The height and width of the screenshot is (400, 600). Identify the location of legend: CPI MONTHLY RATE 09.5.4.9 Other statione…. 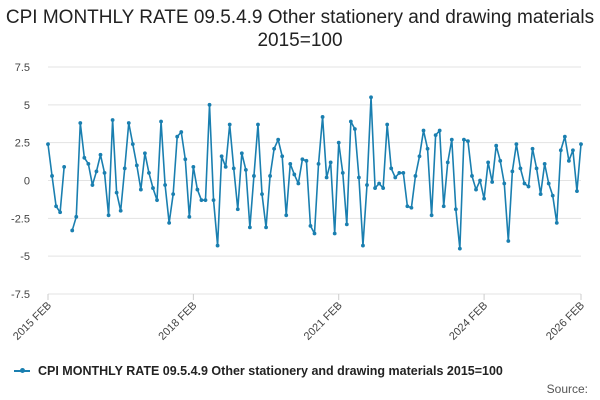
(258, 371).